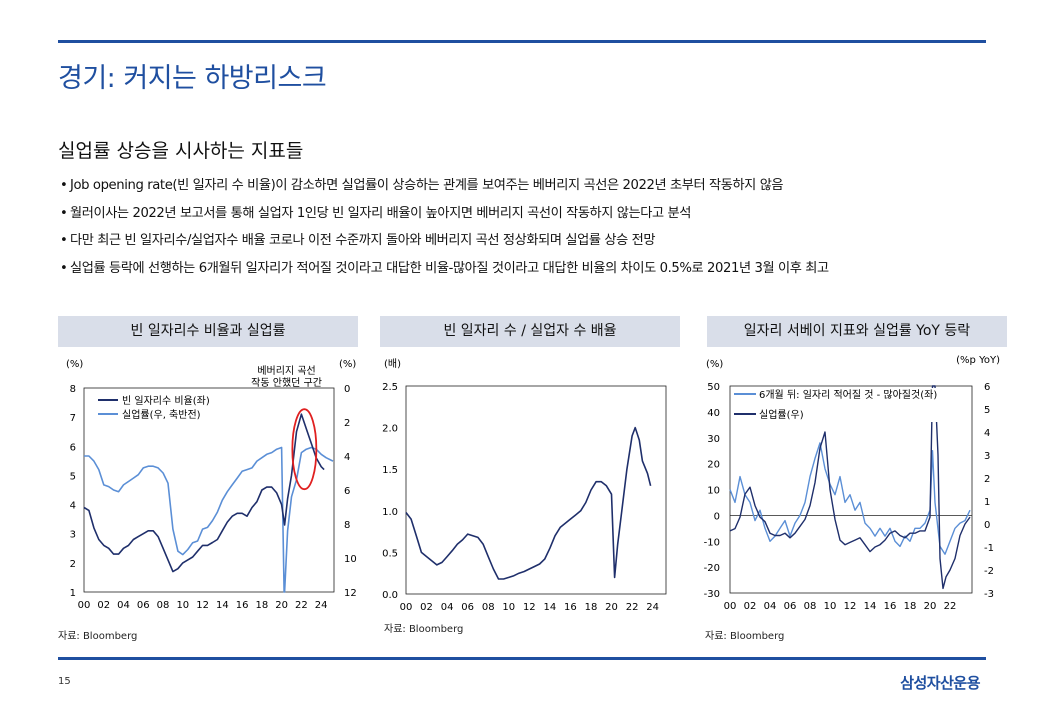  I want to click on annotation-text: 작동 안했던 구간, so click(286, 382).